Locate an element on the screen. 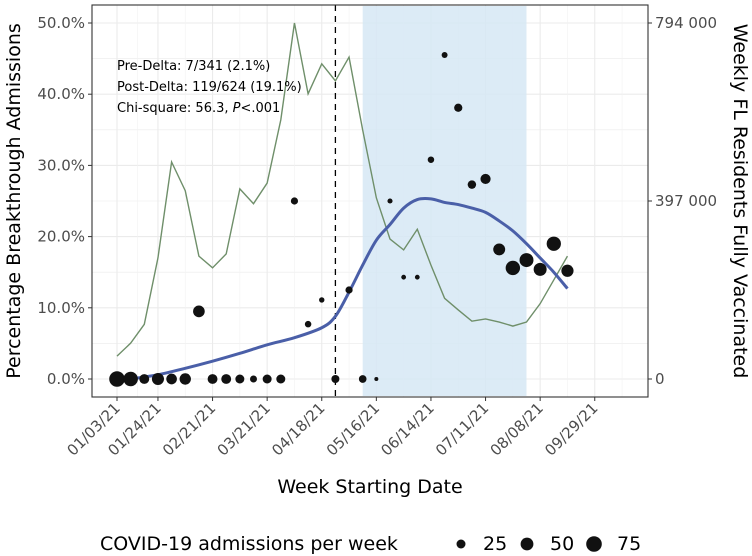 The width and height of the screenshot is (752, 556). y2-axis: 0 397 000 794 000 is located at coordinates (682, 201).